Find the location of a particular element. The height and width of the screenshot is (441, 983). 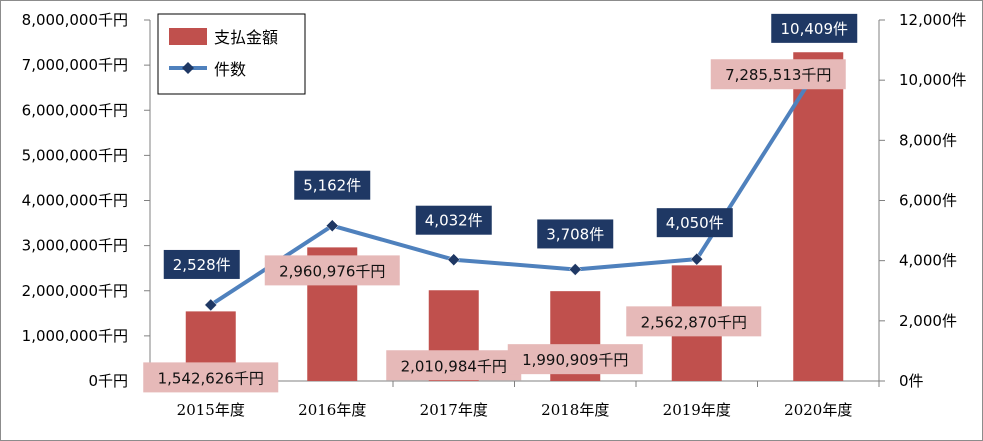

y-right-tick-label: 2,000件 is located at coordinates (928, 321).